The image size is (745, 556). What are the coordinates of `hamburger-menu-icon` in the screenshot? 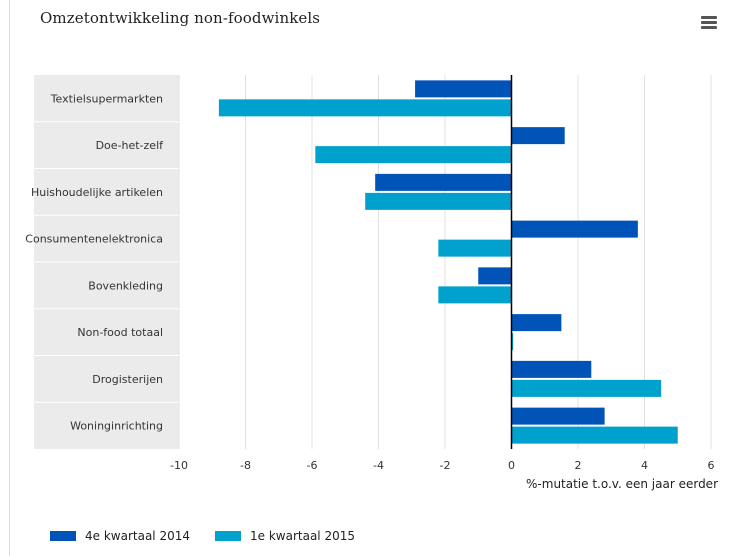 It's located at (709, 23).